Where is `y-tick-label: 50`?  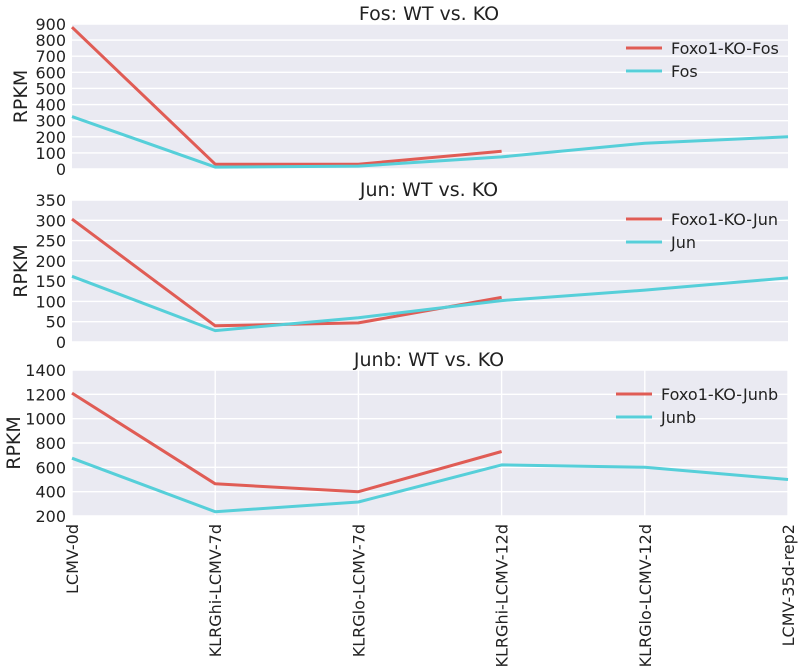
y-tick-label: 50 is located at coordinates (56, 322).